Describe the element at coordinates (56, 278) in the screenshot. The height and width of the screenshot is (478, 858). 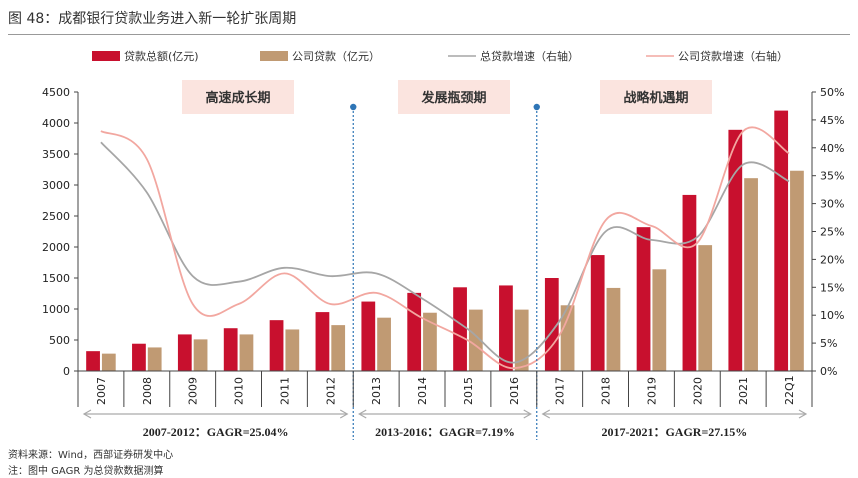
I see `left-tick-label: 1500` at that location.